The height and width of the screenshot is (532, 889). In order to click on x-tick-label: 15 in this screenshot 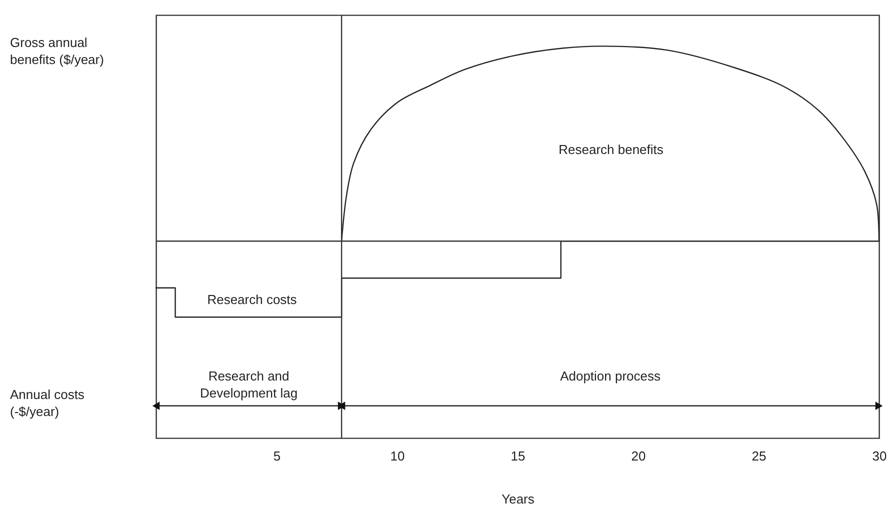, I will do `click(518, 456)`.